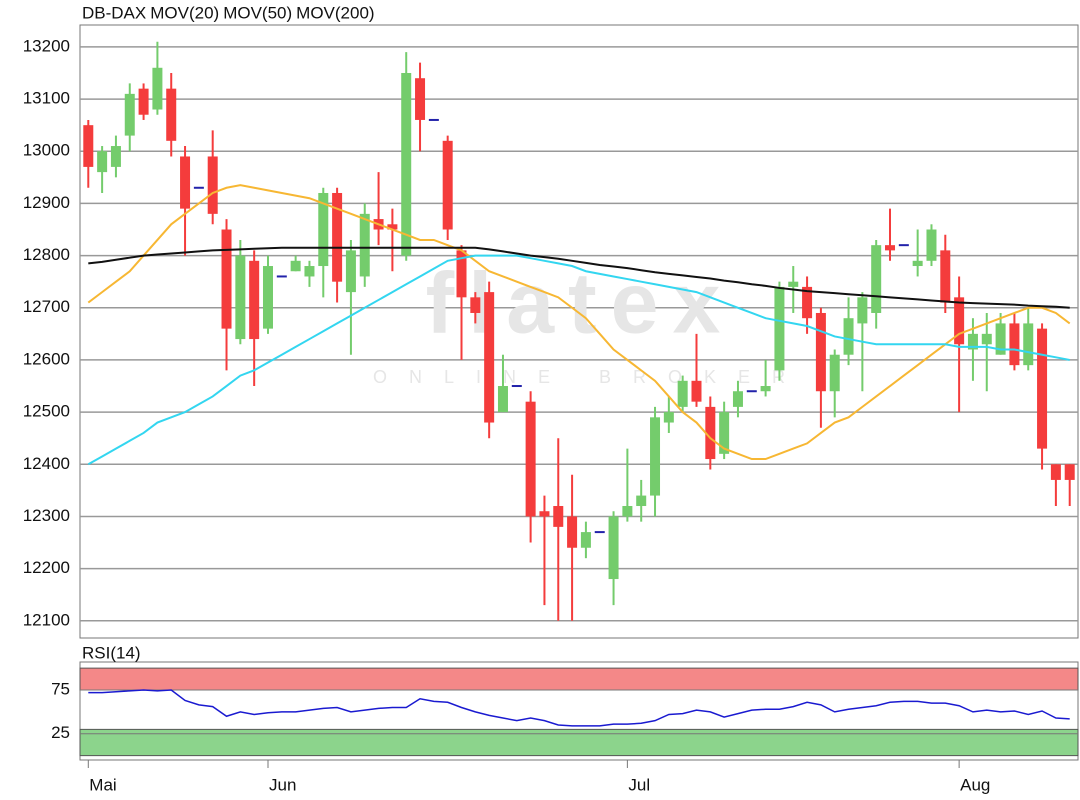 The width and height of the screenshot is (1080, 800). What do you see at coordinates (639, 784) in the screenshot?
I see `x-tick-label: Jul` at bounding box center [639, 784].